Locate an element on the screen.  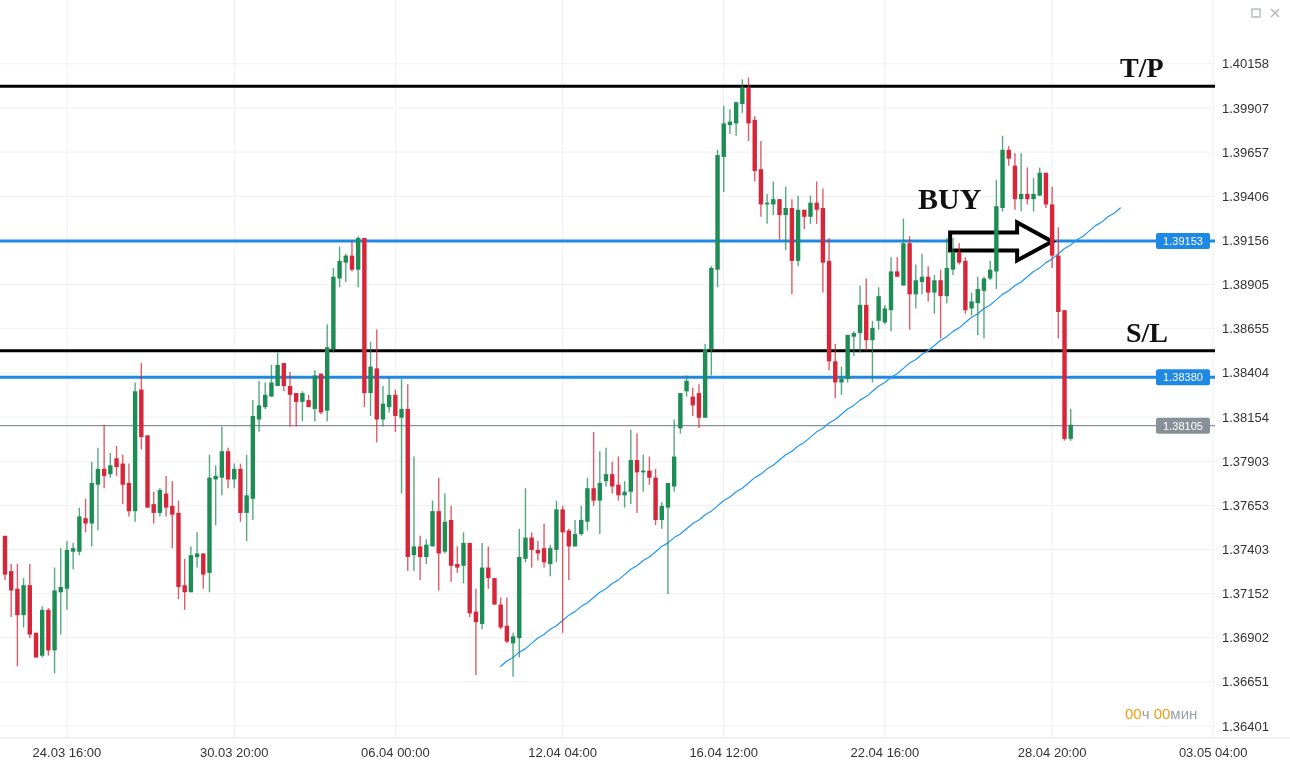
y-tick-label: 1.38905 is located at coordinates (1245, 285).